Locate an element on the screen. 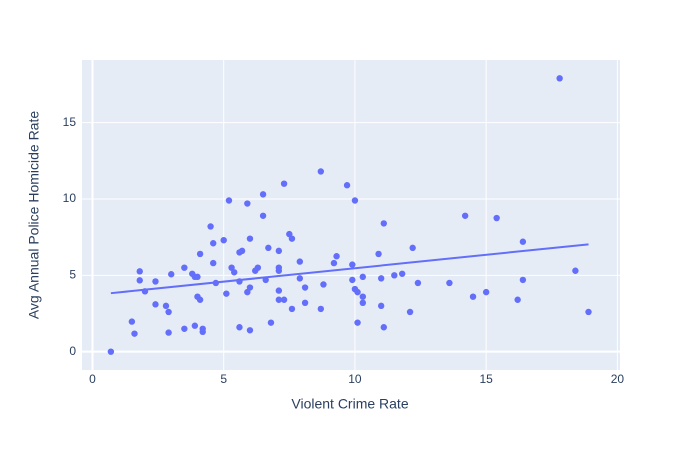  y-tick-label: 10 is located at coordinates (70, 198).